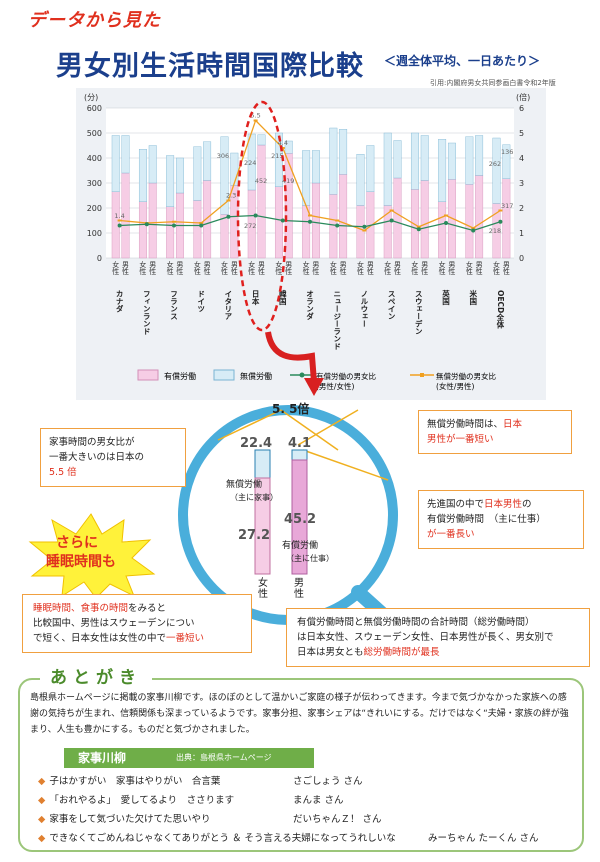 Image resolution: width=600 pixels, height=862 pixels. I want to click on legend-unpaid-ratio: (女性/男性), so click(455, 386).